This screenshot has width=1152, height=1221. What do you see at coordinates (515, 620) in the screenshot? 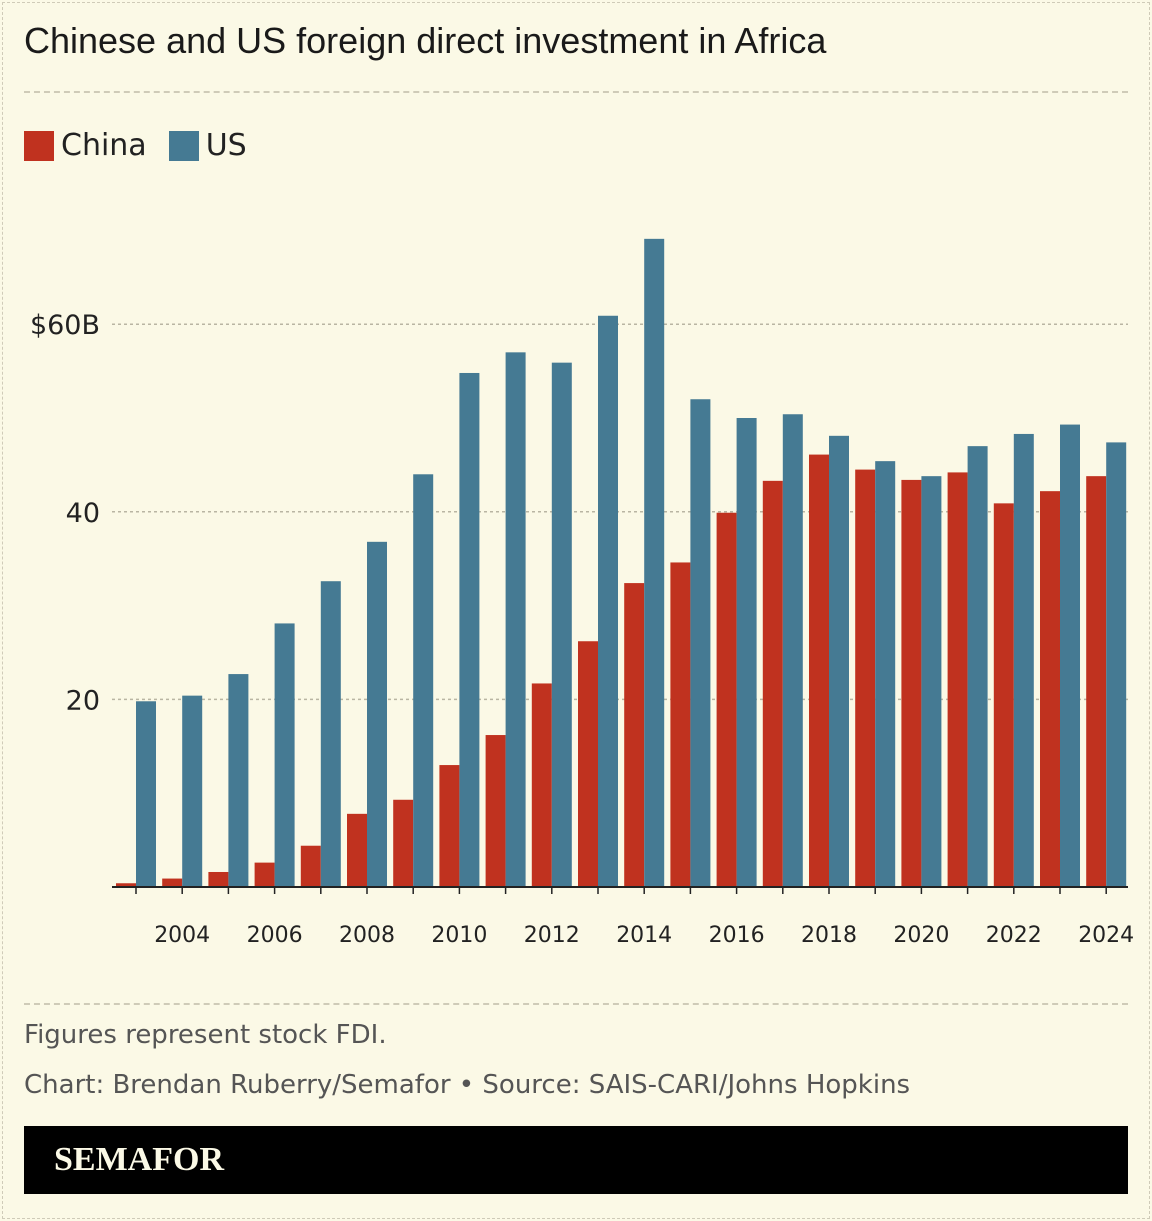
I see `bar-us-2011` at bounding box center [515, 620].